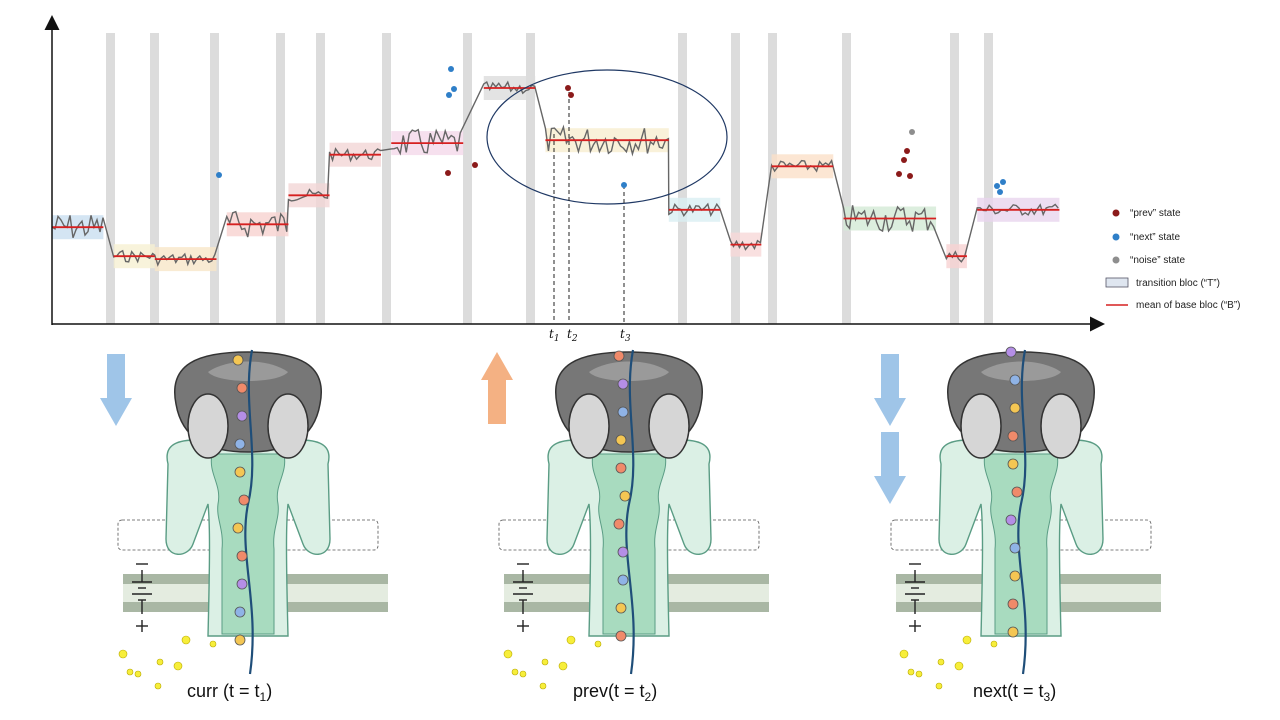 Image resolution: width=1280 pixels, height=720 pixels. I want to click on focus-ellipse, so click(607, 137).